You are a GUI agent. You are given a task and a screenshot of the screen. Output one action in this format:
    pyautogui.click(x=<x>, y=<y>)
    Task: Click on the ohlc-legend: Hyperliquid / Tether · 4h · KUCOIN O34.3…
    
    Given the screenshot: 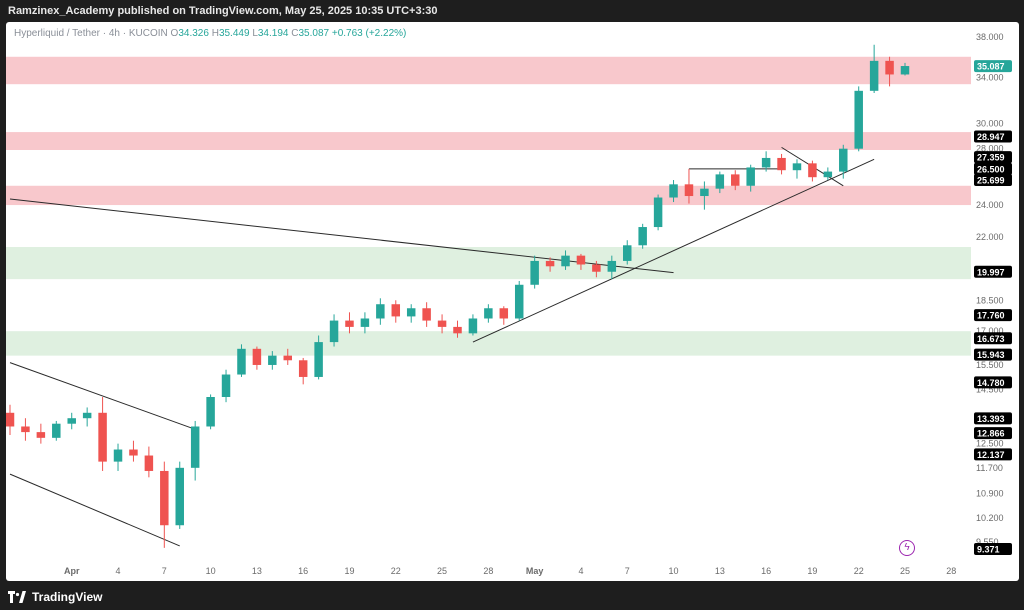 What is the action you would take?
    pyautogui.click(x=210, y=33)
    